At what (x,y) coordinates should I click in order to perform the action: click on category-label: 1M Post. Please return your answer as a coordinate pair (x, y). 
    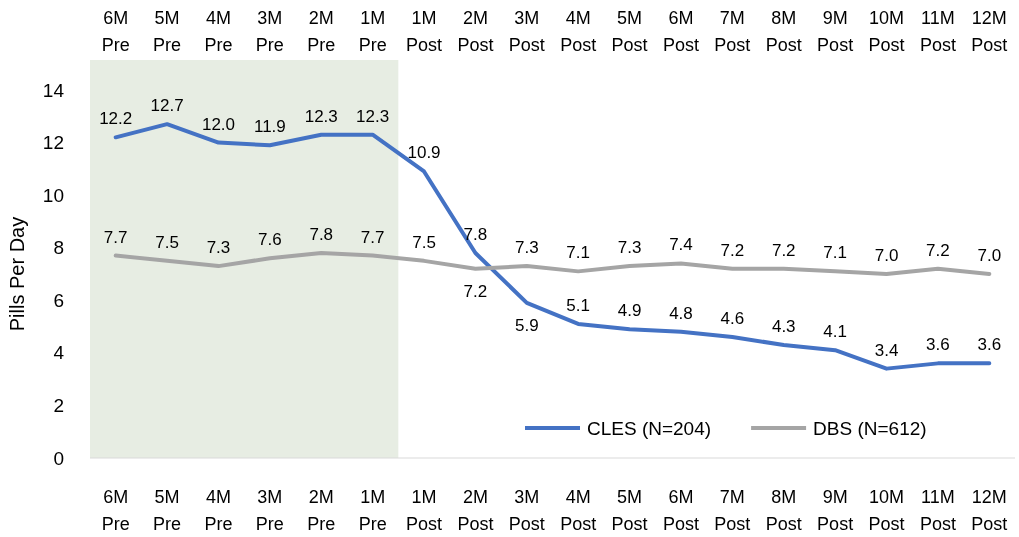
    Looking at the image, I should click on (424, 31).